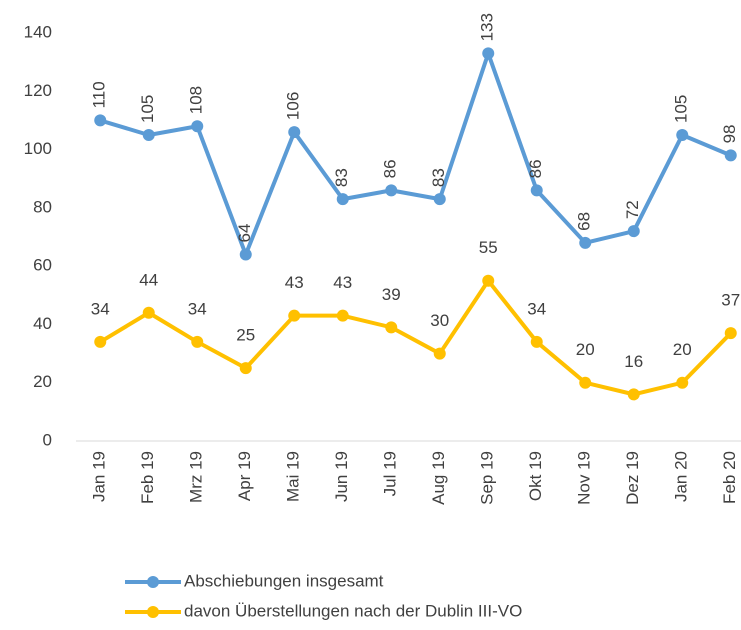 This screenshot has height=630, width=741. What do you see at coordinates (42, 323) in the screenshot?
I see `y-tick-label: 40` at bounding box center [42, 323].